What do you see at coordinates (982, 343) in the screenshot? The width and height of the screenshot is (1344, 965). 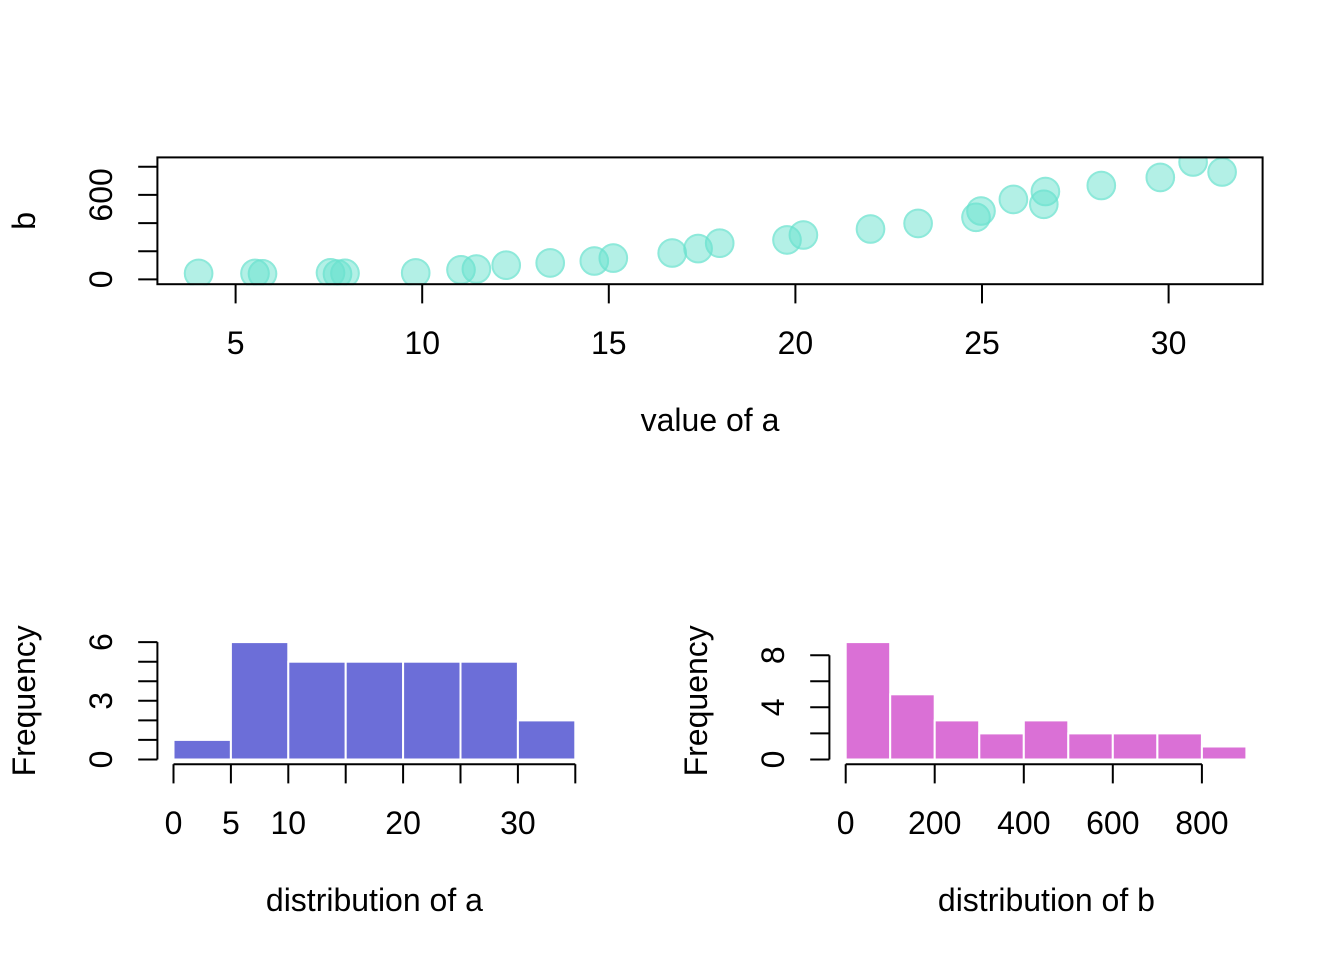 I see `svg-text: 25` at bounding box center [982, 343].